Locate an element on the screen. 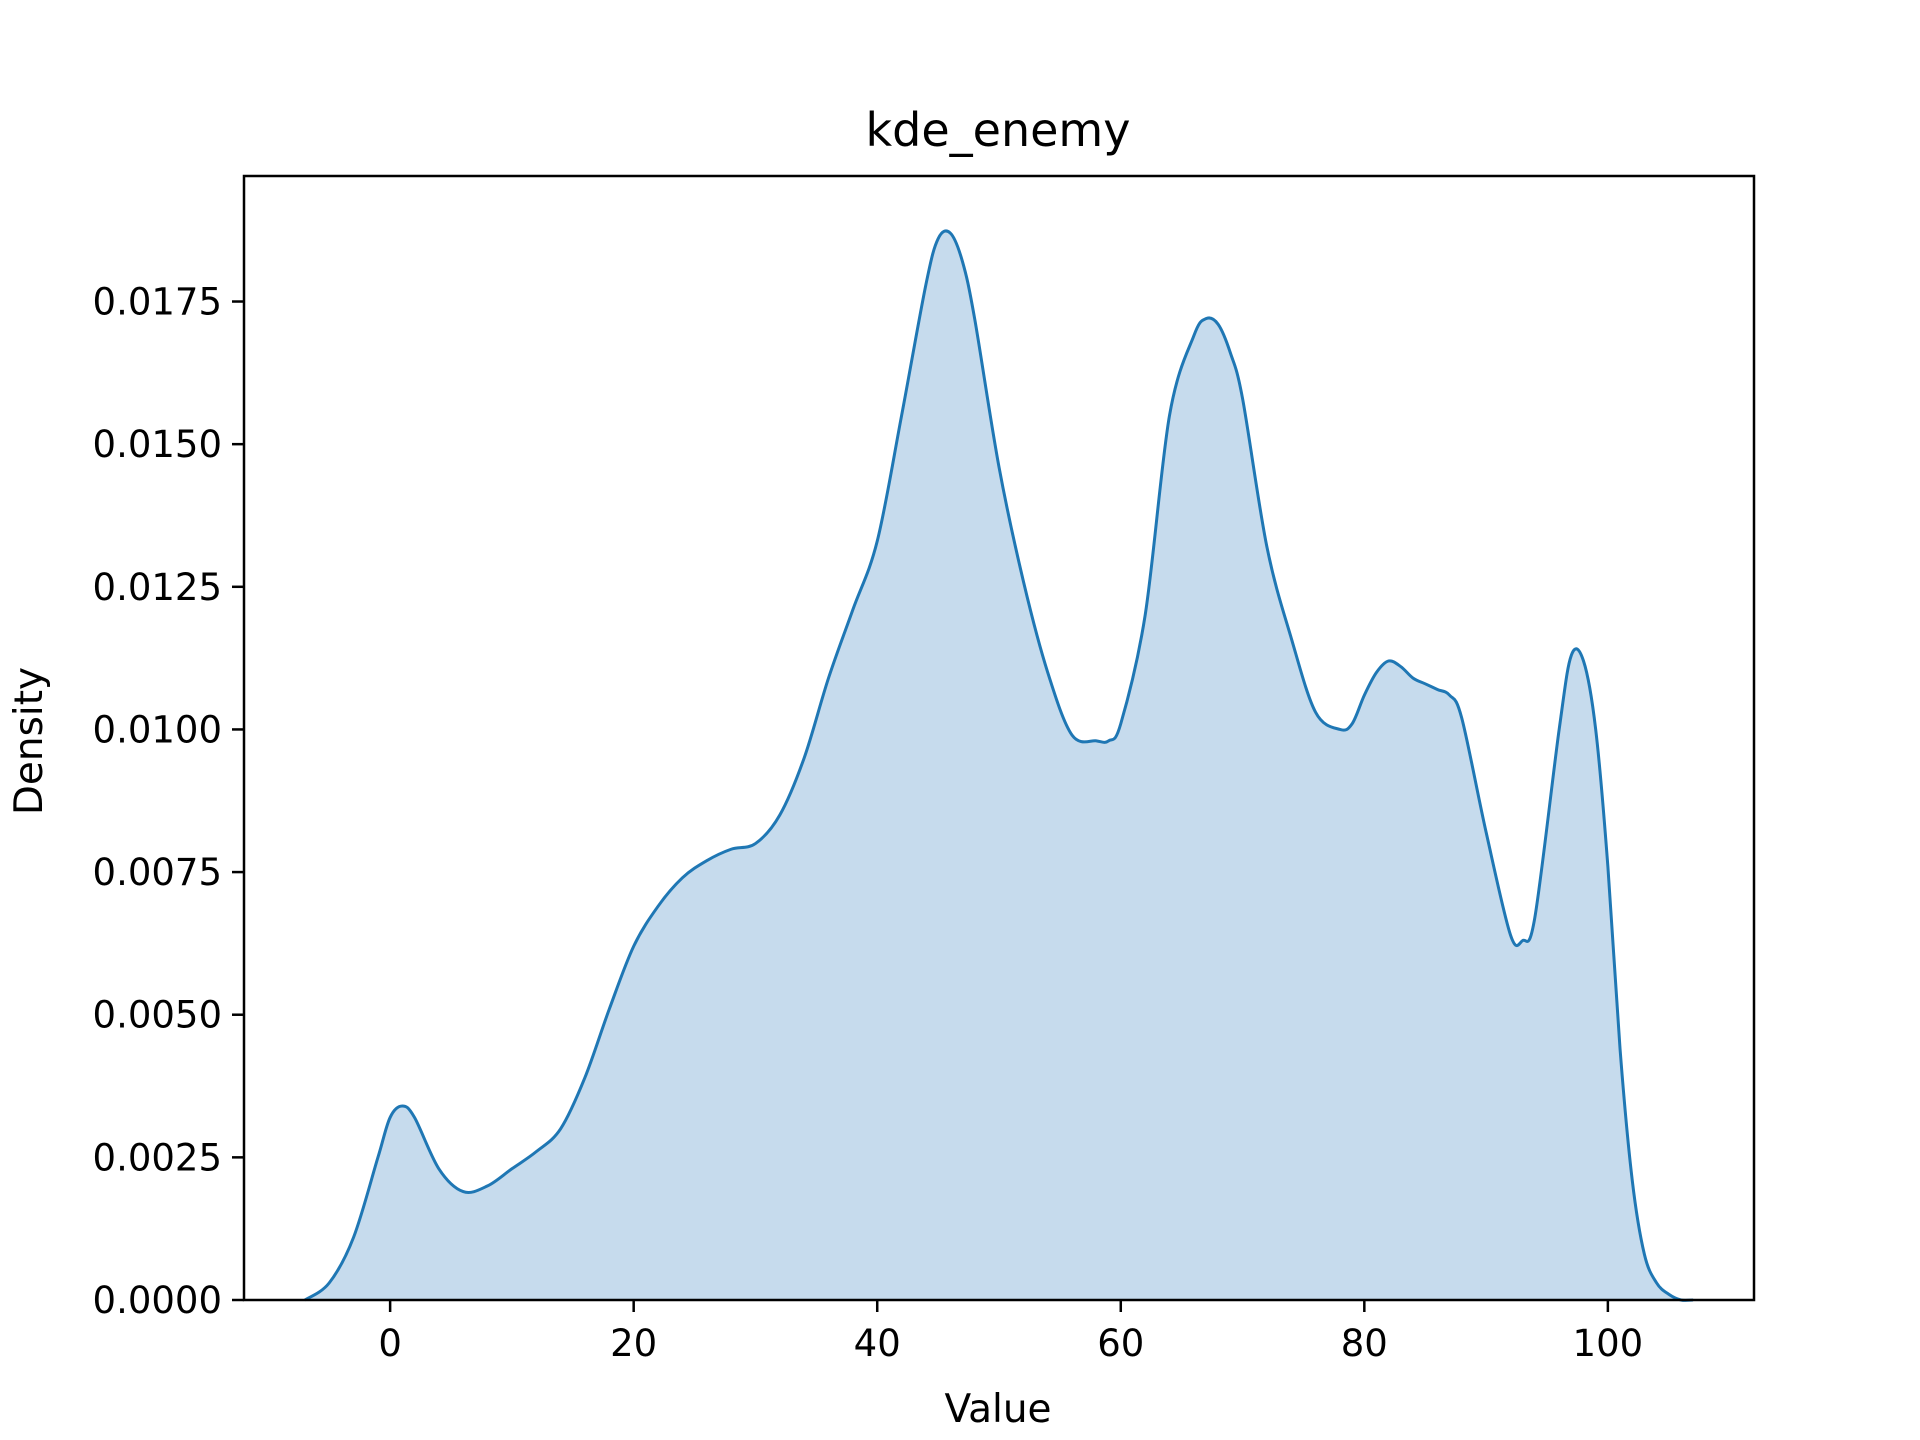 The width and height of the screenshot is (1920, 1440). y-tick-label: 0.0100 is located at coordinates (157, 729).